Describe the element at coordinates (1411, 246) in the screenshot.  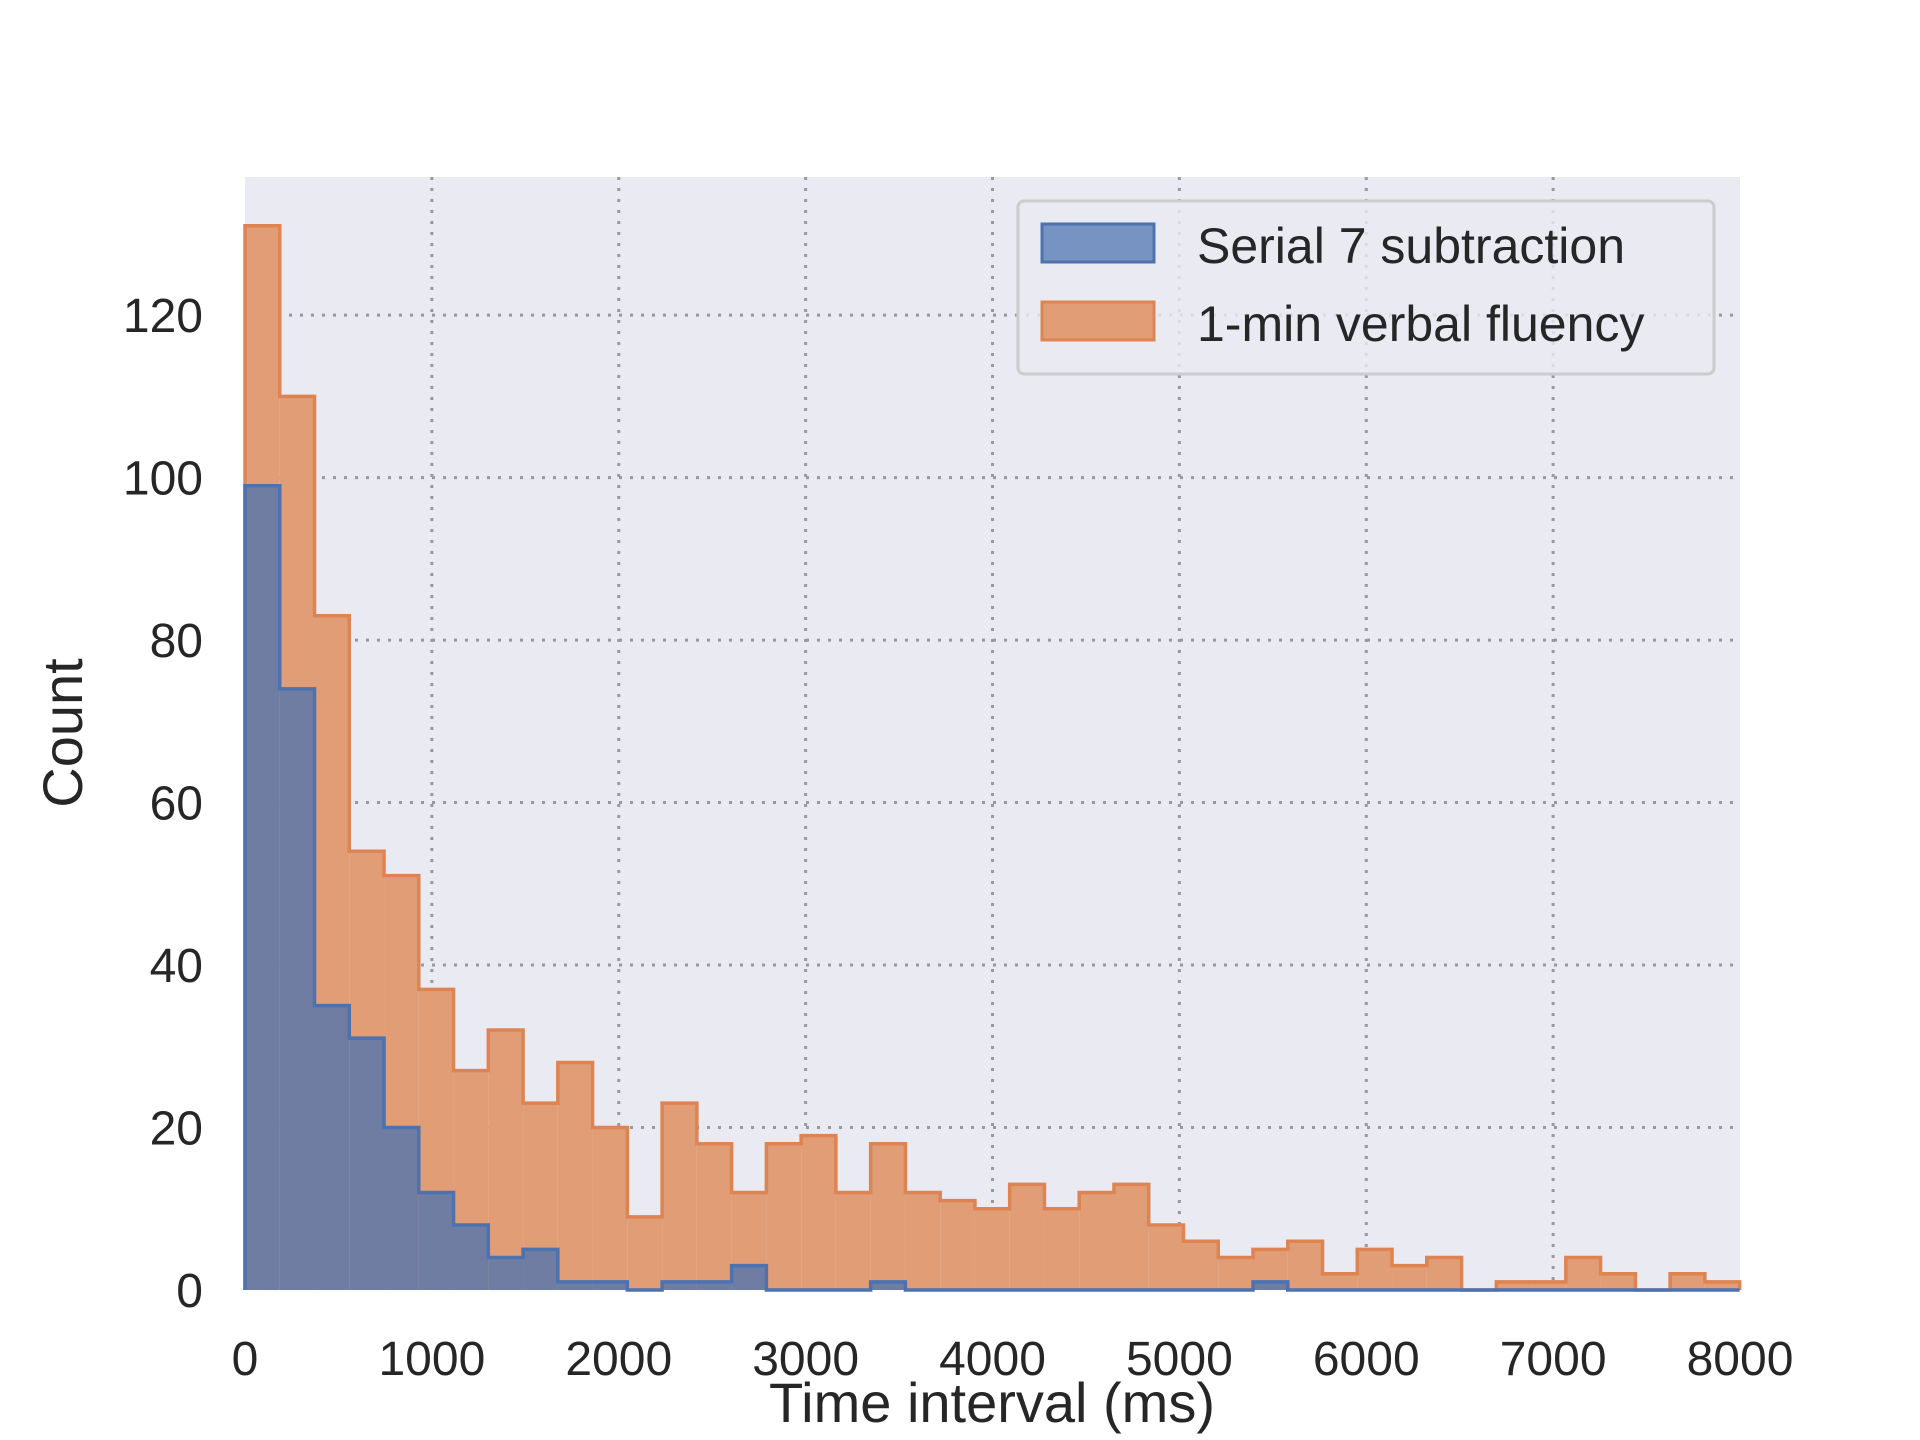
I see `legend-label-serial-7: Serial 7 subtraction` at that location.